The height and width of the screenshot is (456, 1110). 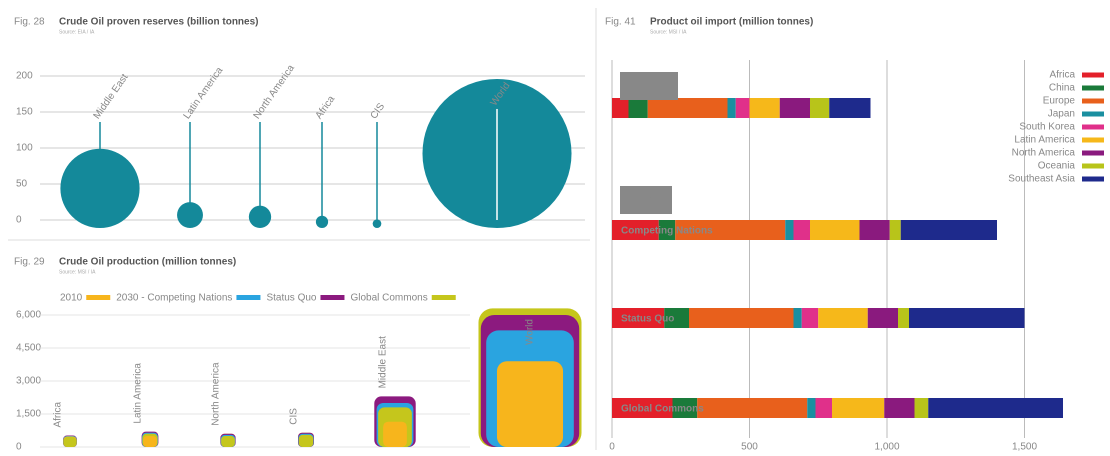 I want to click on category-label: 2010, so click(x=649, y=87).